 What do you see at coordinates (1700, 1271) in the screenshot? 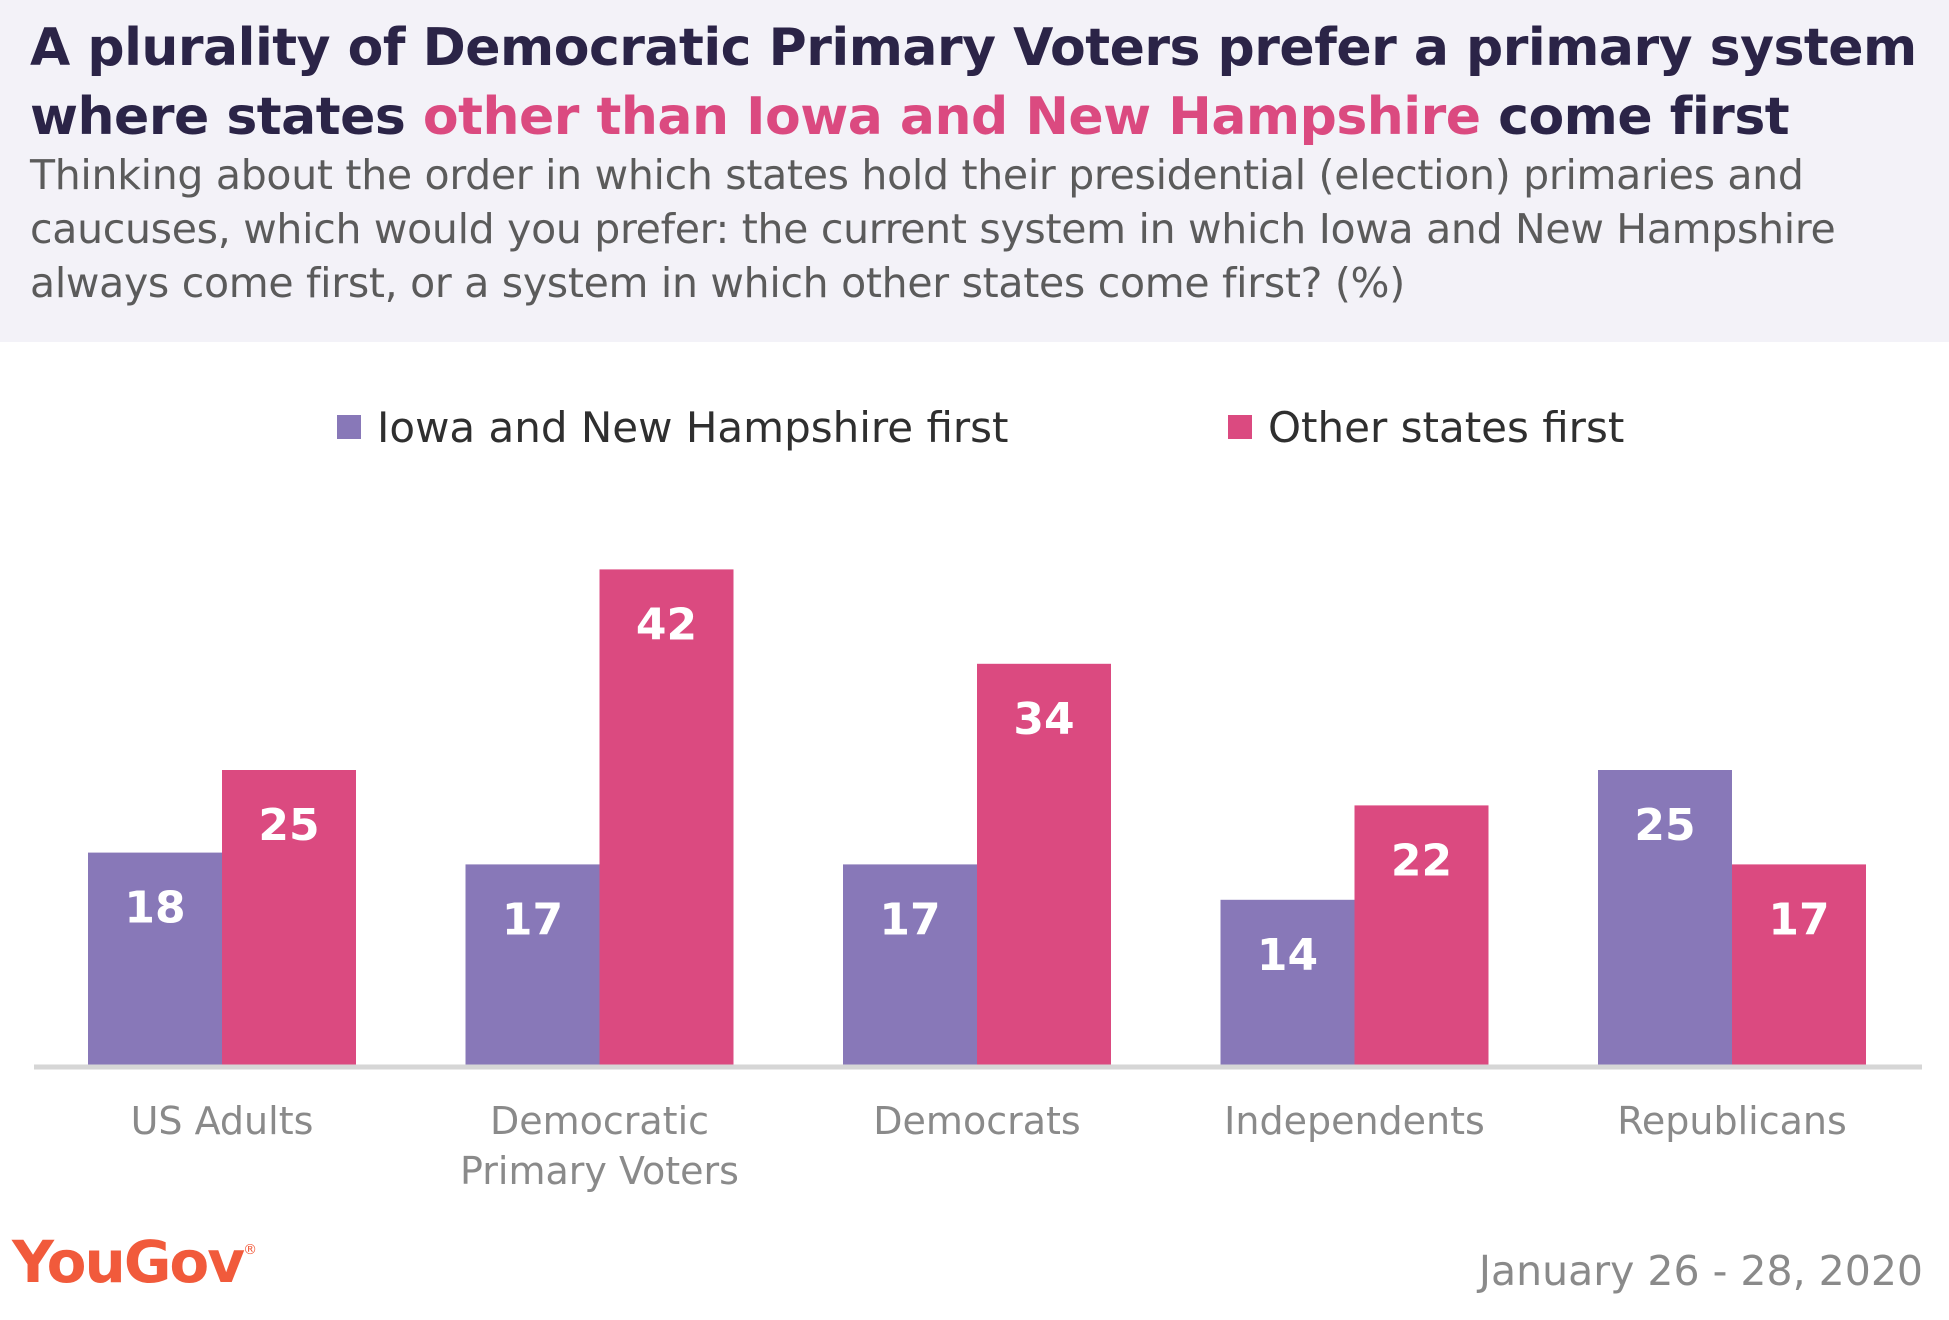
I see `survey-date: January 26 - 28, 2020` at bounding box center [1700, 1271].